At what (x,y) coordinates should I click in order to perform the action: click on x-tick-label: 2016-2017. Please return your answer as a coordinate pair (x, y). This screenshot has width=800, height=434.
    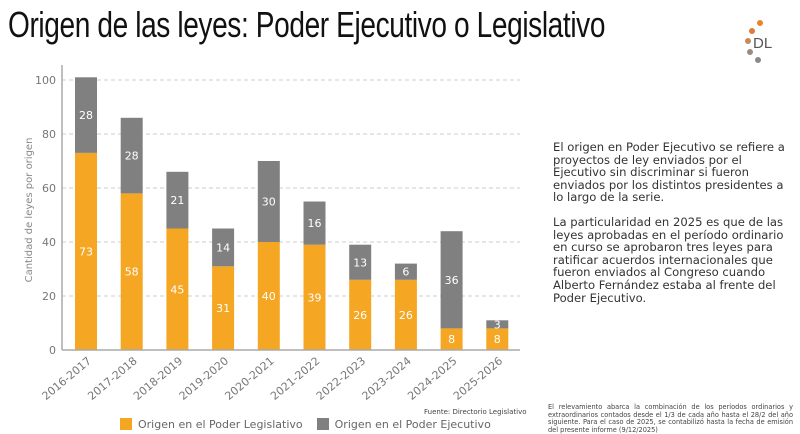
    Looking at the image, I should click on (67, 378).